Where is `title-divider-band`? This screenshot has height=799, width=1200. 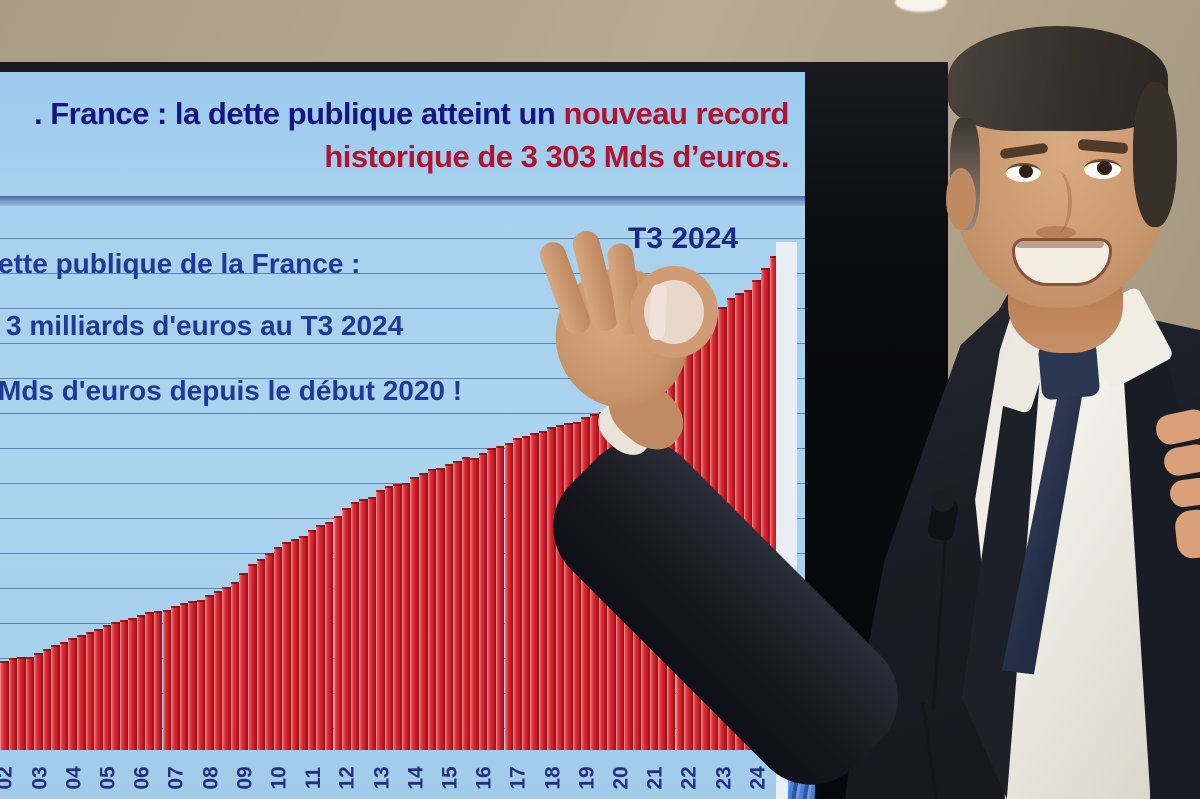
title-divider-band is located at coordinates (402, 201).